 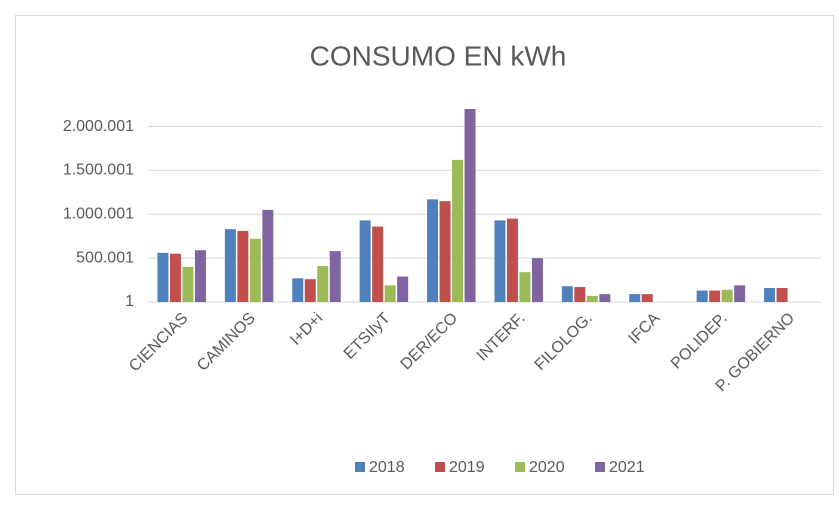 I want to click on legend-label: 2021, so click(x=627, y=467).